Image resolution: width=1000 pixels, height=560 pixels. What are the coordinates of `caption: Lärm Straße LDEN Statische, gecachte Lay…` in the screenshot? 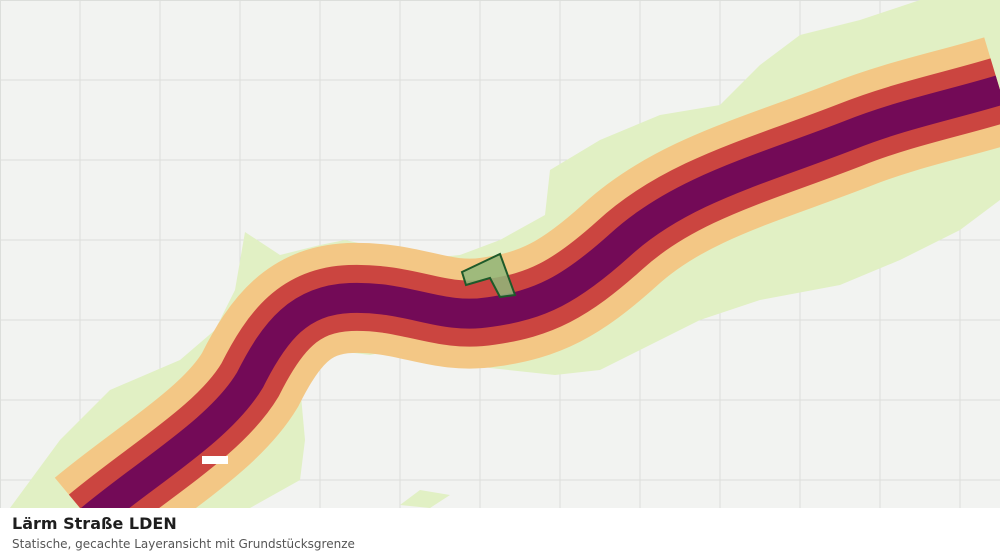 It's located at (500, 534).